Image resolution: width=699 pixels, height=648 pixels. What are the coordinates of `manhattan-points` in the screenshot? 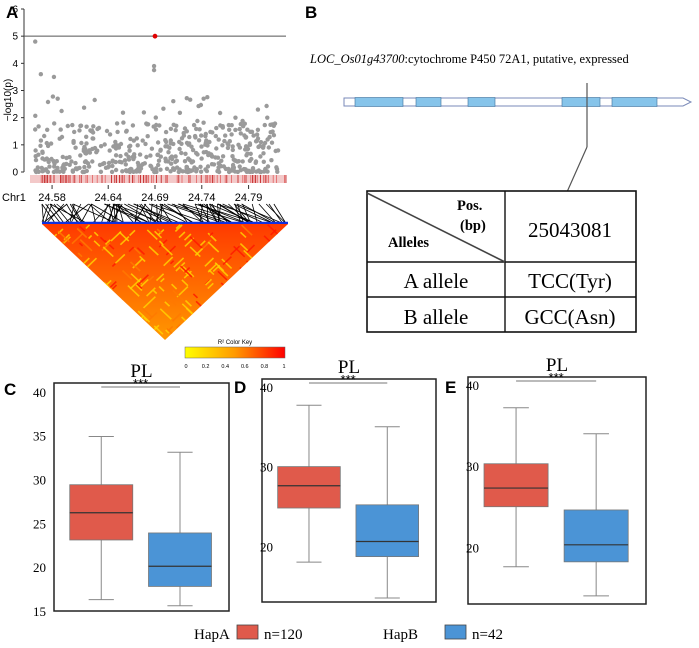 It's located at (157, 107).